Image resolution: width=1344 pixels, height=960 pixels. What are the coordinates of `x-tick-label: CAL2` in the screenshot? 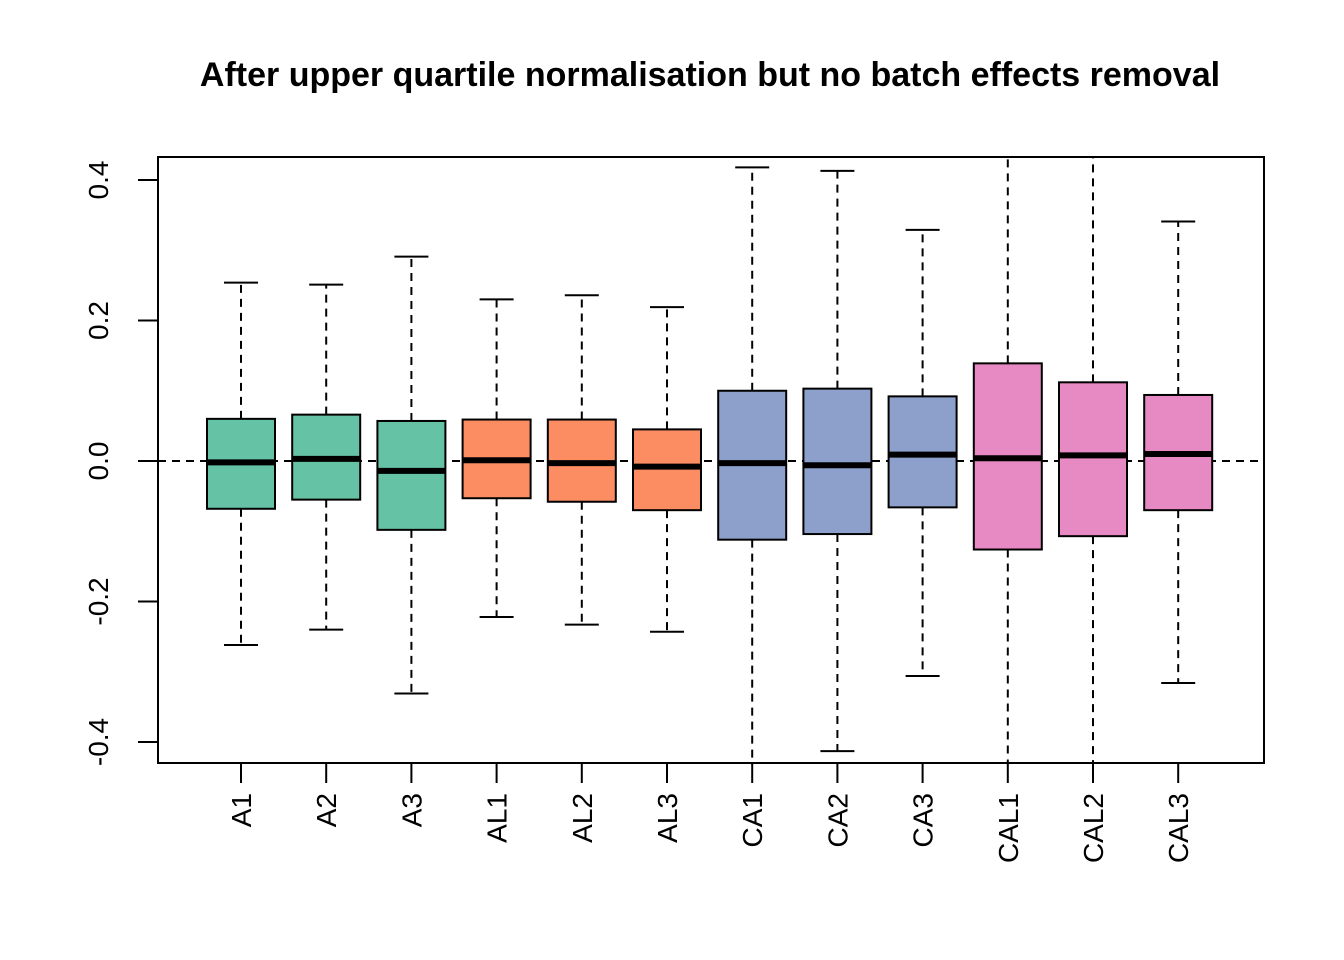 It's located at (1093, 828).